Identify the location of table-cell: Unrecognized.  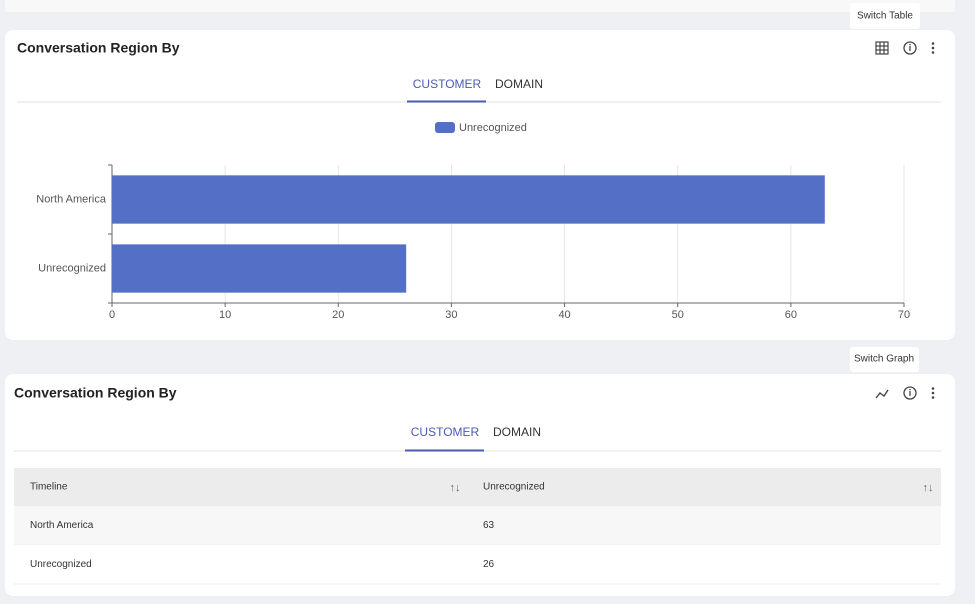
(61, 564).